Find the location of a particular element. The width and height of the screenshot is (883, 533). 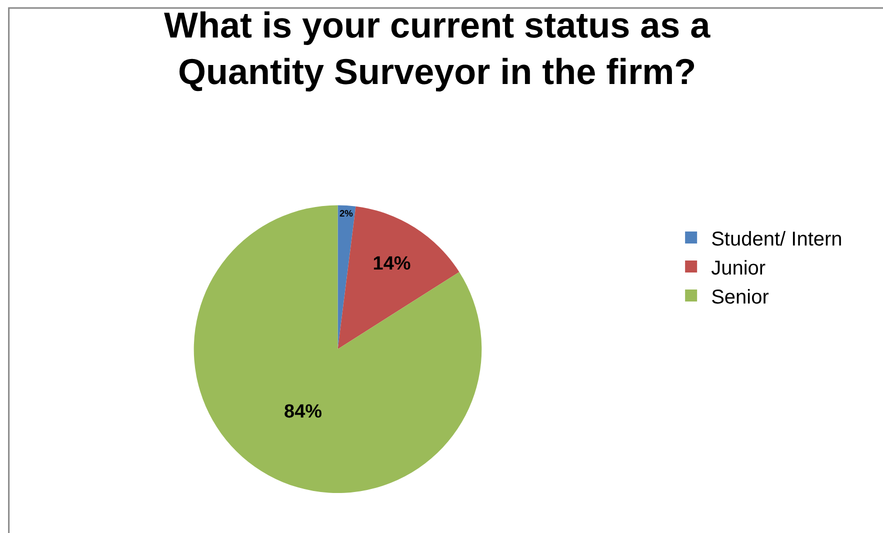

data-label: 84% is located at coordinates (303, 412).